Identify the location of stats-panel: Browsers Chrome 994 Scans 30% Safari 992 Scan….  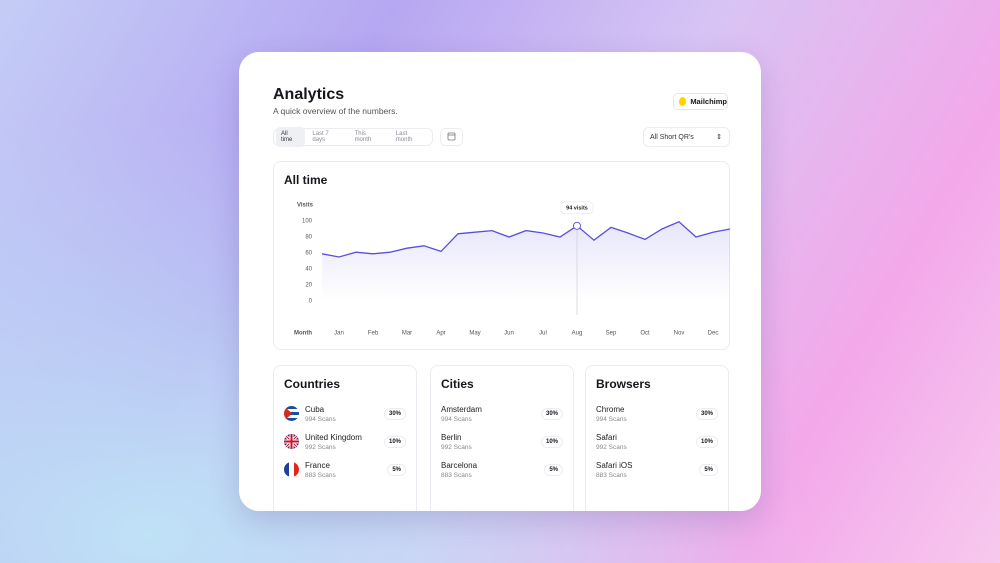
(657, 438).